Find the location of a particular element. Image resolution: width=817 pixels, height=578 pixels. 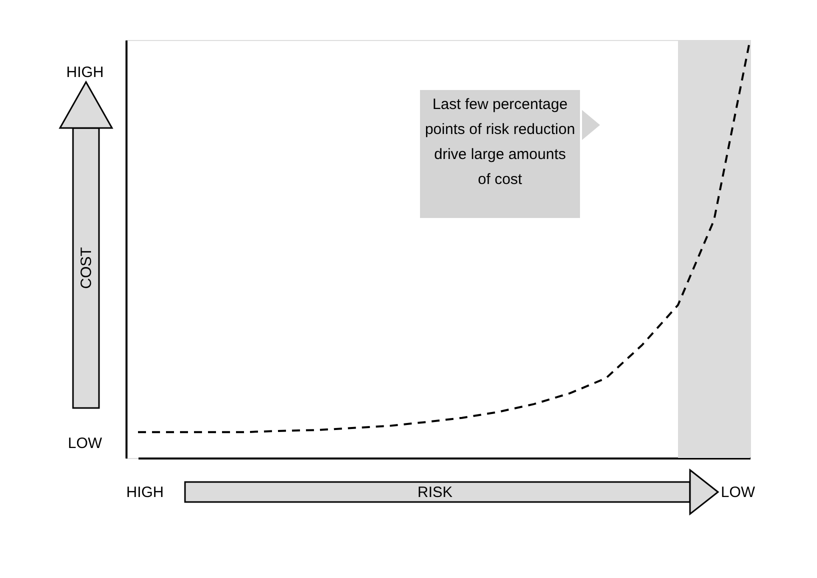

x-axis-title: RISK is located at coordinates (435, 492).